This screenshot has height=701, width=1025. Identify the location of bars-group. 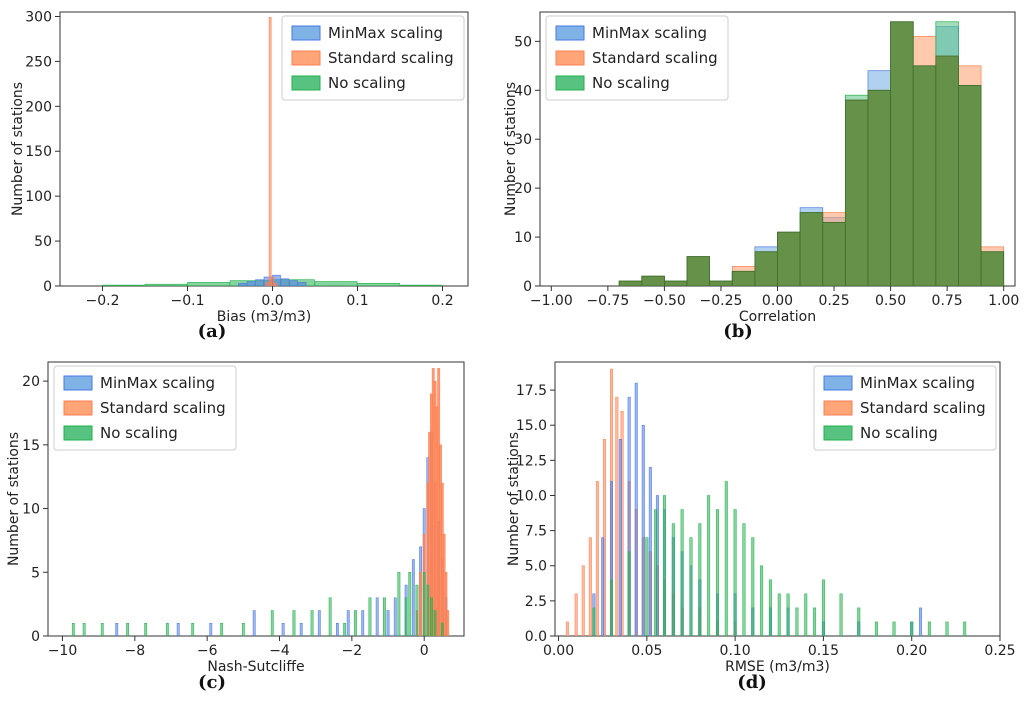
(766, 502).